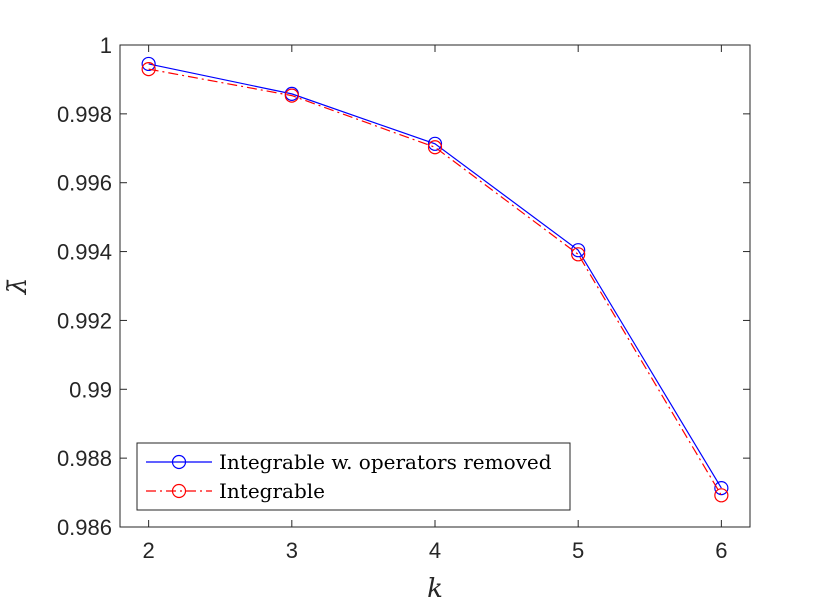 The image size is (830, 608). Describe the element at coordinates (435, 589) in the screenshot. I see `x-axis-label: k` at that location.